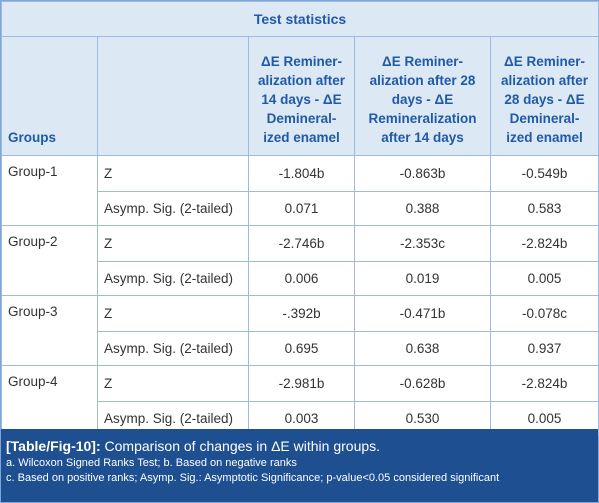  Describe the element at coordinates (422, 313) in the screenshot. I see `stat-value: -0.471b` at that location.